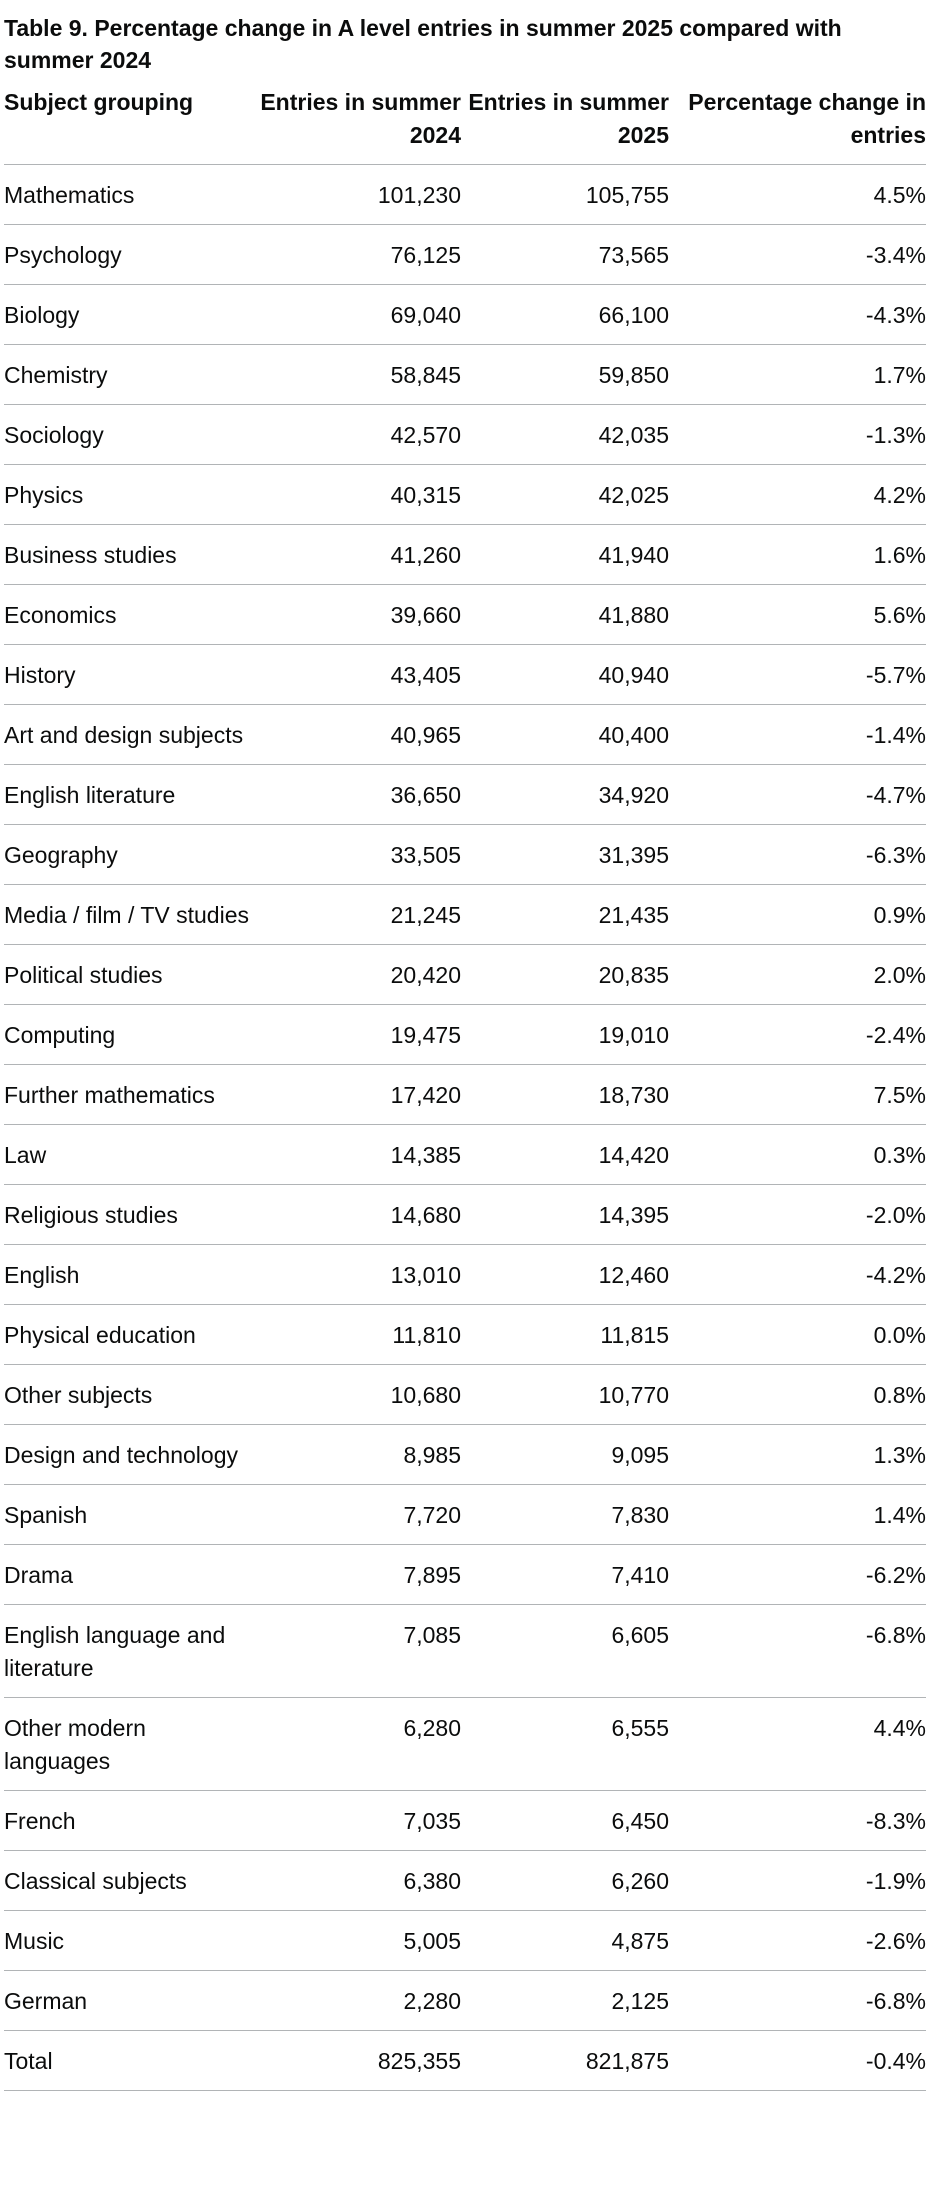 This screenshot has height=2199, width=945. Describe the element at coordinates (358, 1820) in the screenshot. I see `entries-2024-cell: 7,035` at that location.